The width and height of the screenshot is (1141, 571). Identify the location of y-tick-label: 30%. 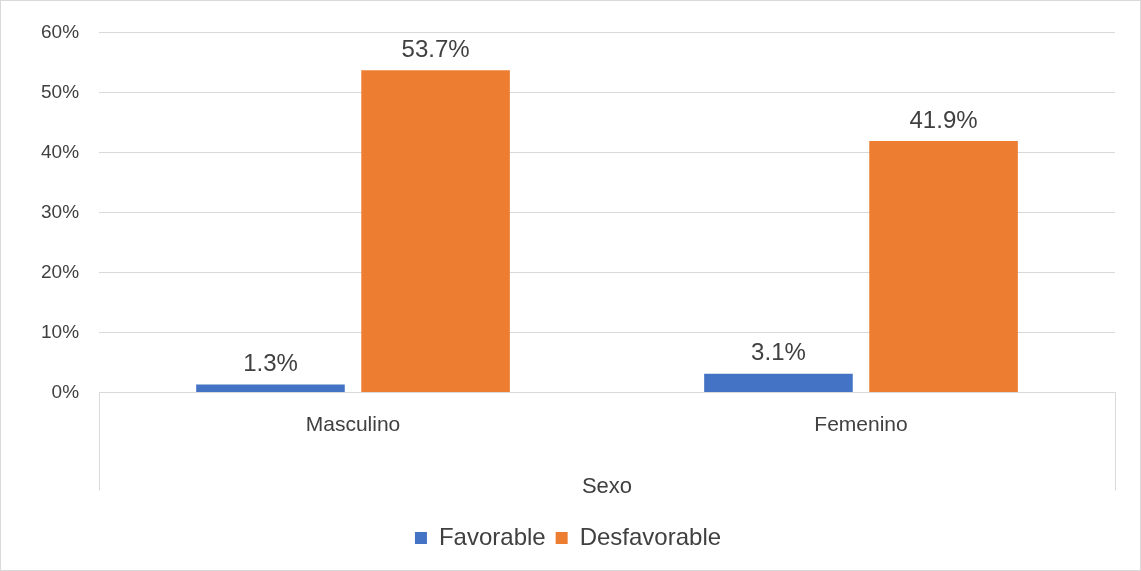
(60, 211).